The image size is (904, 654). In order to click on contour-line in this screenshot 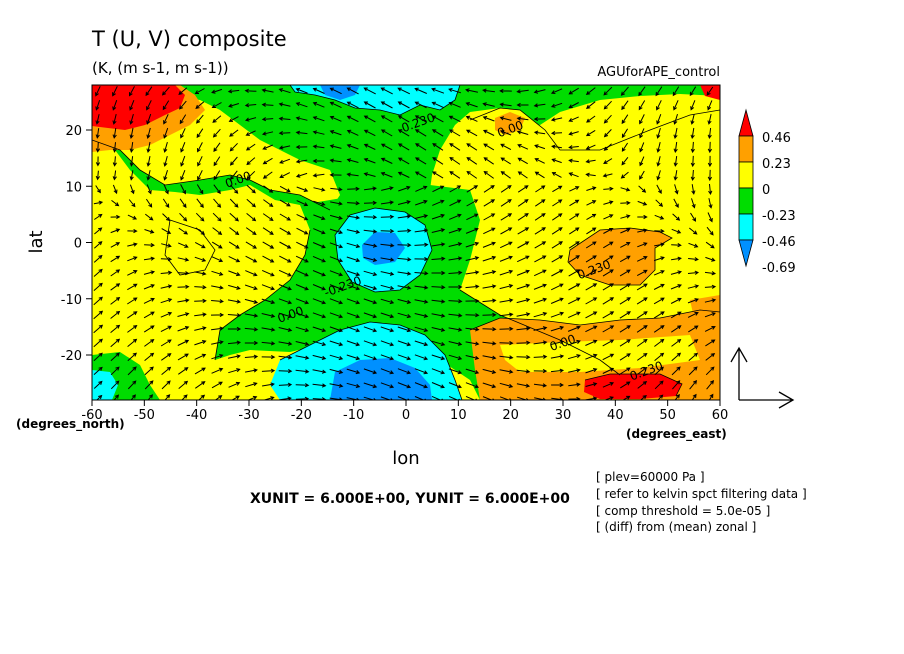, I will do `click(633, 385)`.